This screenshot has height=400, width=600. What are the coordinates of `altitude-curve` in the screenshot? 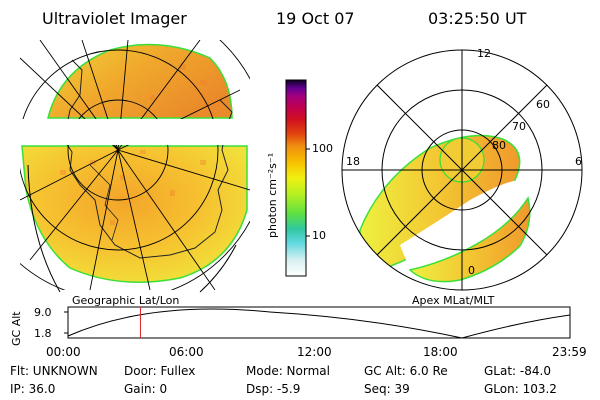 It's located at (319, 323).